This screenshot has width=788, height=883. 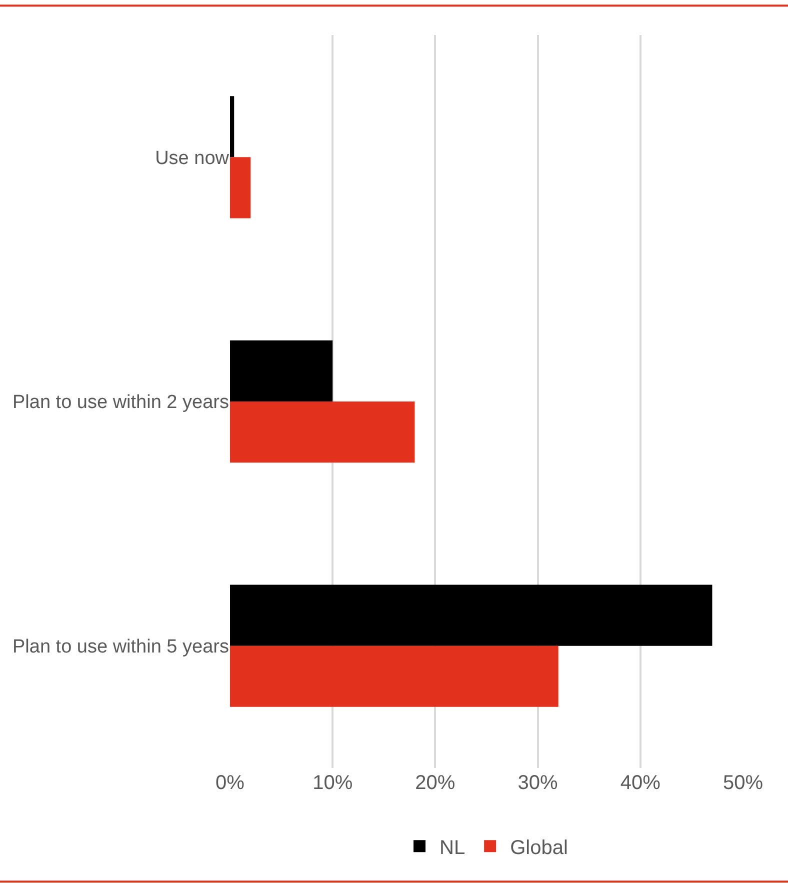 I want to click on x-tick-label: 40%, so click(x=640, y=783).